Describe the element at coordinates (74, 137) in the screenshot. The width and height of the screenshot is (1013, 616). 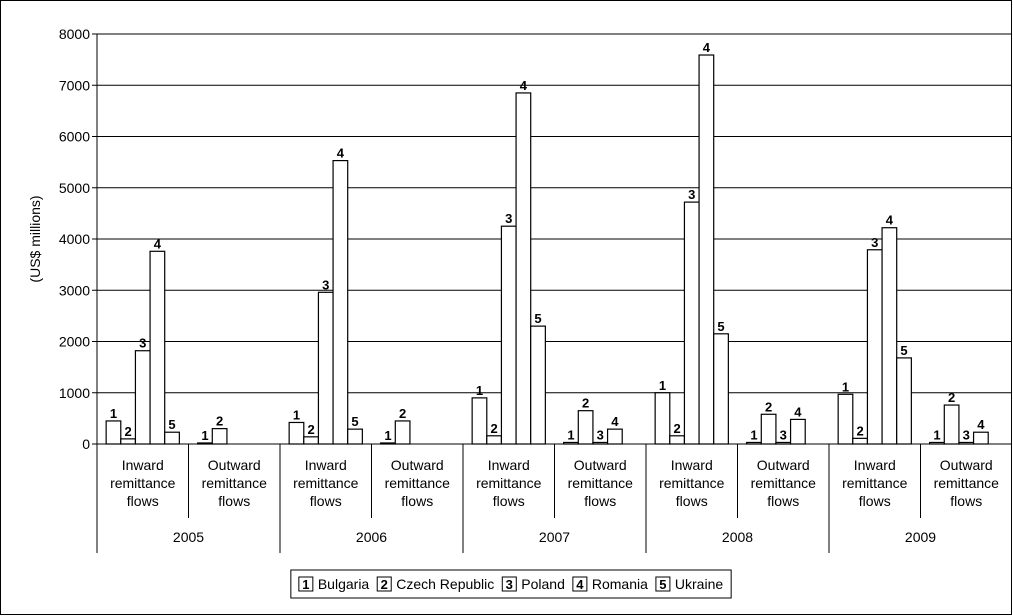
I see `y-tick-label: 6000` at that location.